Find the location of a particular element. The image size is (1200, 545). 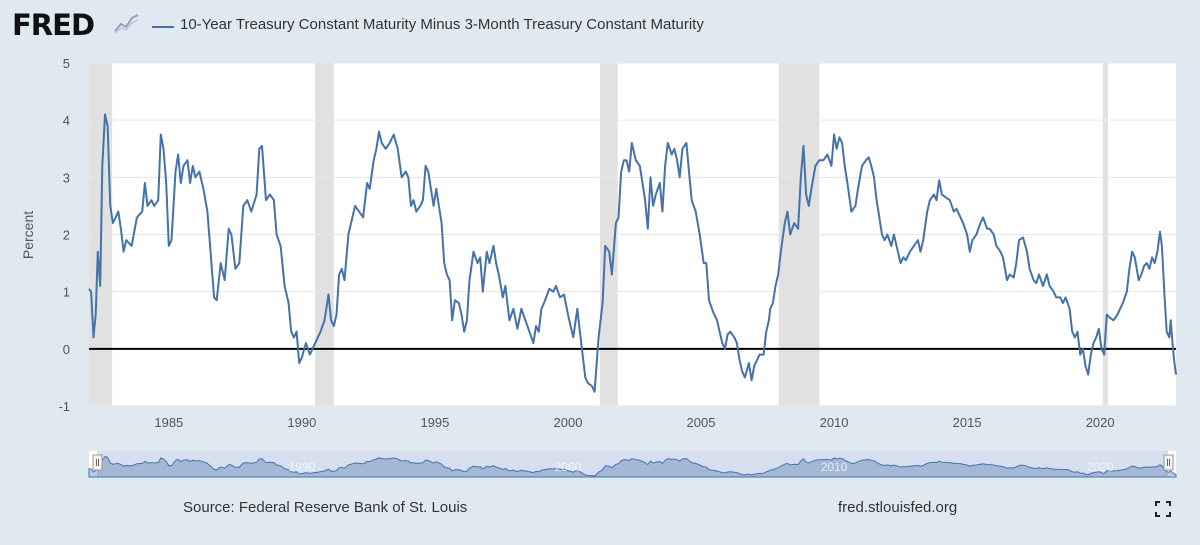

y-axis-label: Percent is located at coordinates (28, 235).